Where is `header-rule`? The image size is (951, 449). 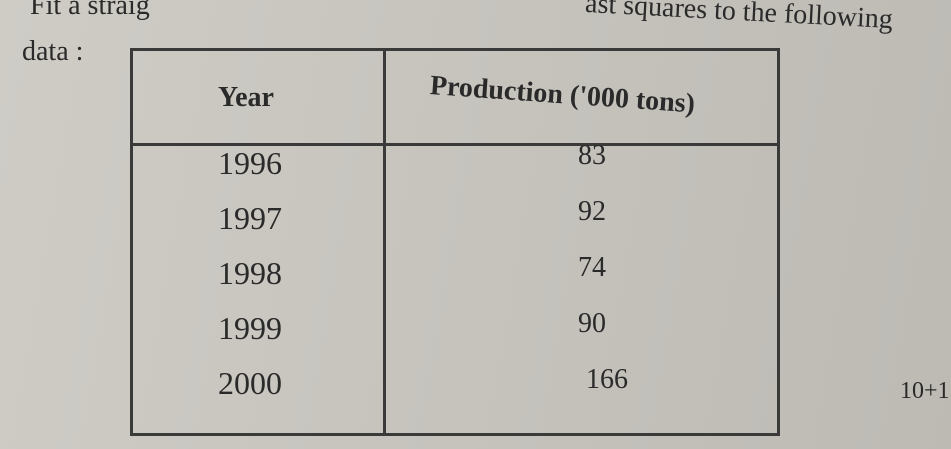
header-rule is located at coordinates (455, 144).